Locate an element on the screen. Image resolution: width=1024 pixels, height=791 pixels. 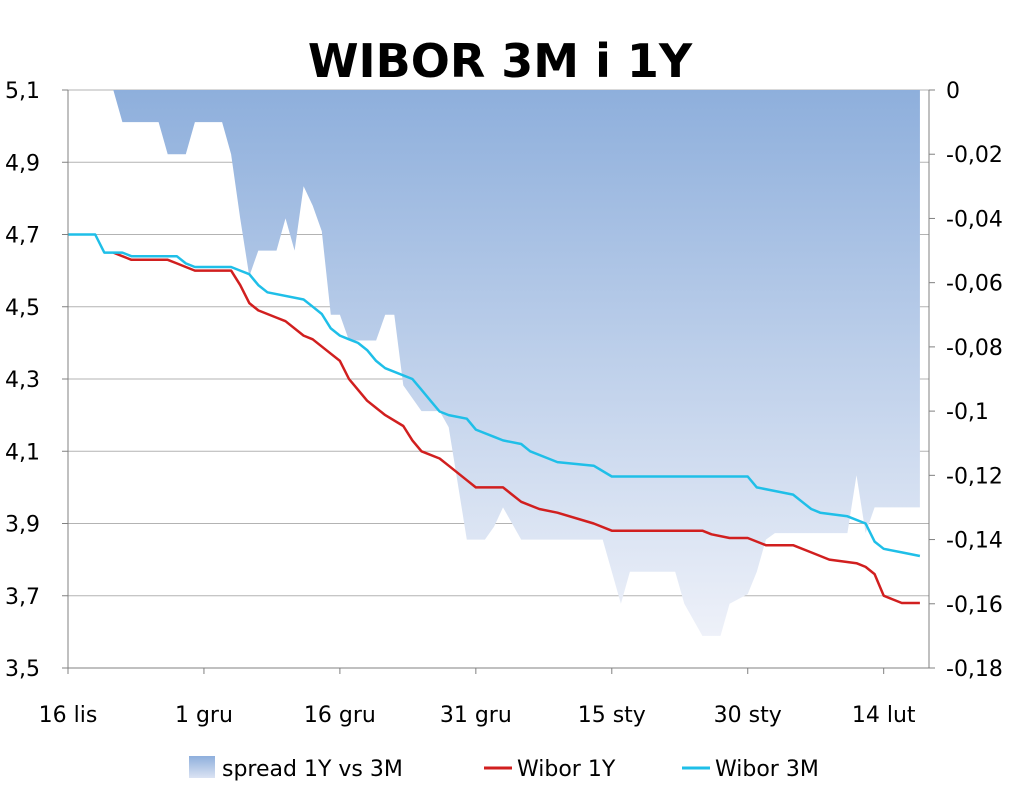
left-tick-label: 3,5 is located at coordinates (22, 669).